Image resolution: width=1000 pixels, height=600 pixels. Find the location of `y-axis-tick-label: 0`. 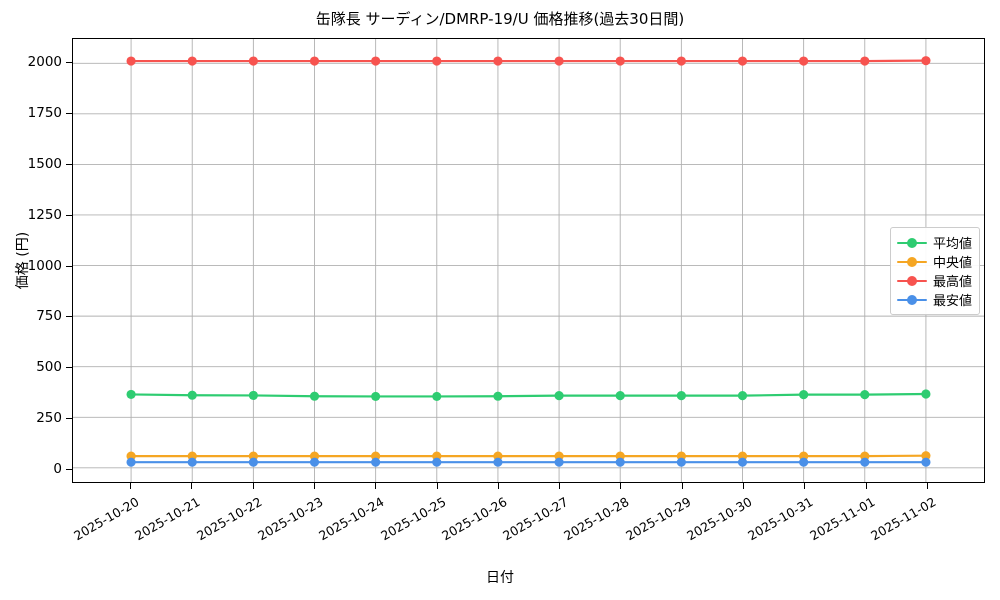

y-axis-tick-label: 0 is located at coordinates (57, 468).